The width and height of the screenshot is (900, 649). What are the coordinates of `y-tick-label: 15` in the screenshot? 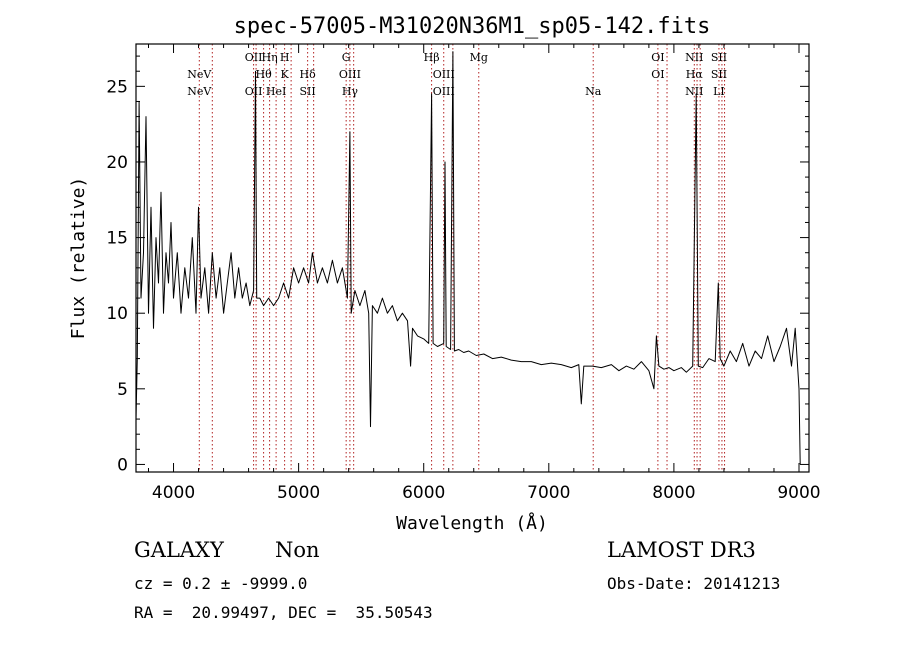 It's located at (117, 239).